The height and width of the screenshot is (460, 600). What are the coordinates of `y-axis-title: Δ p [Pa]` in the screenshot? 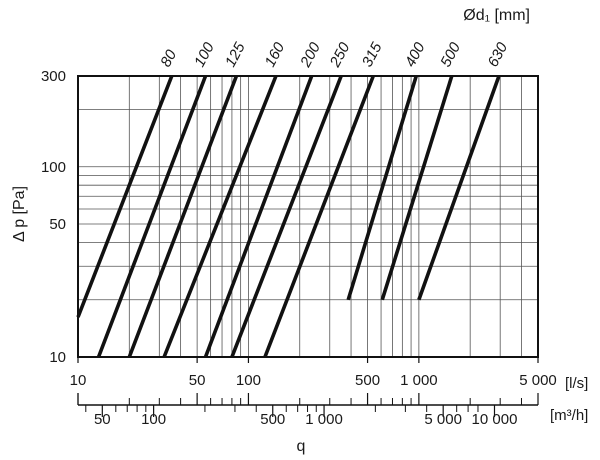 It's located at (19, 214).